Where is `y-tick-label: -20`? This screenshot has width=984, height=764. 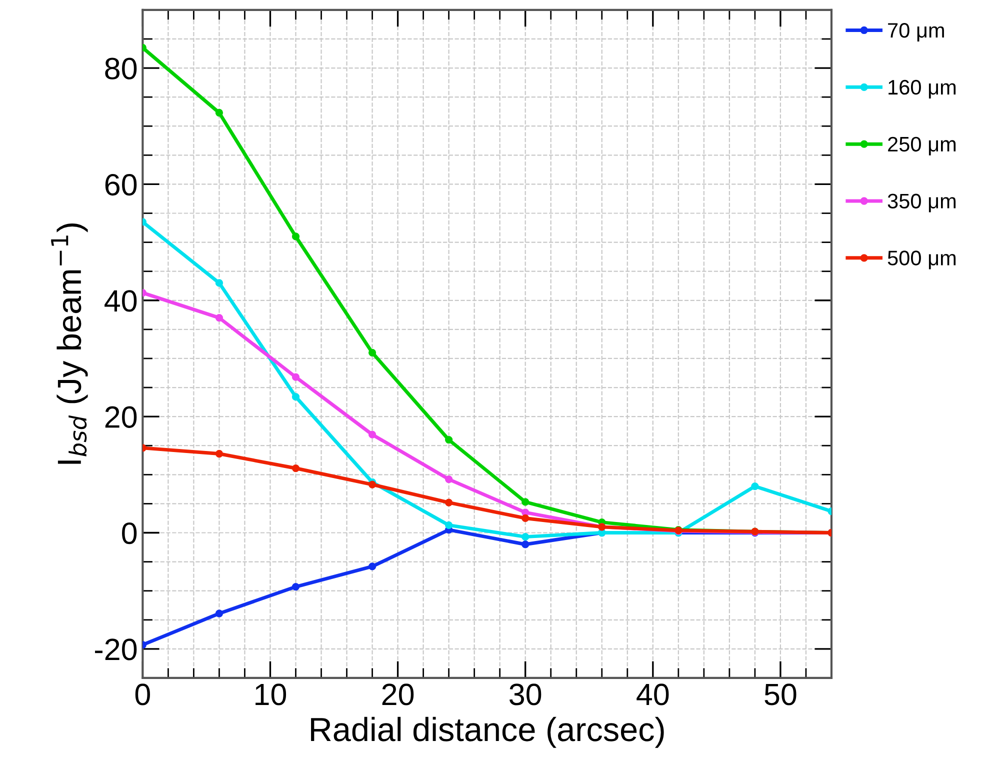 y-tick-label: -20 is located at coordinates (116, 649).